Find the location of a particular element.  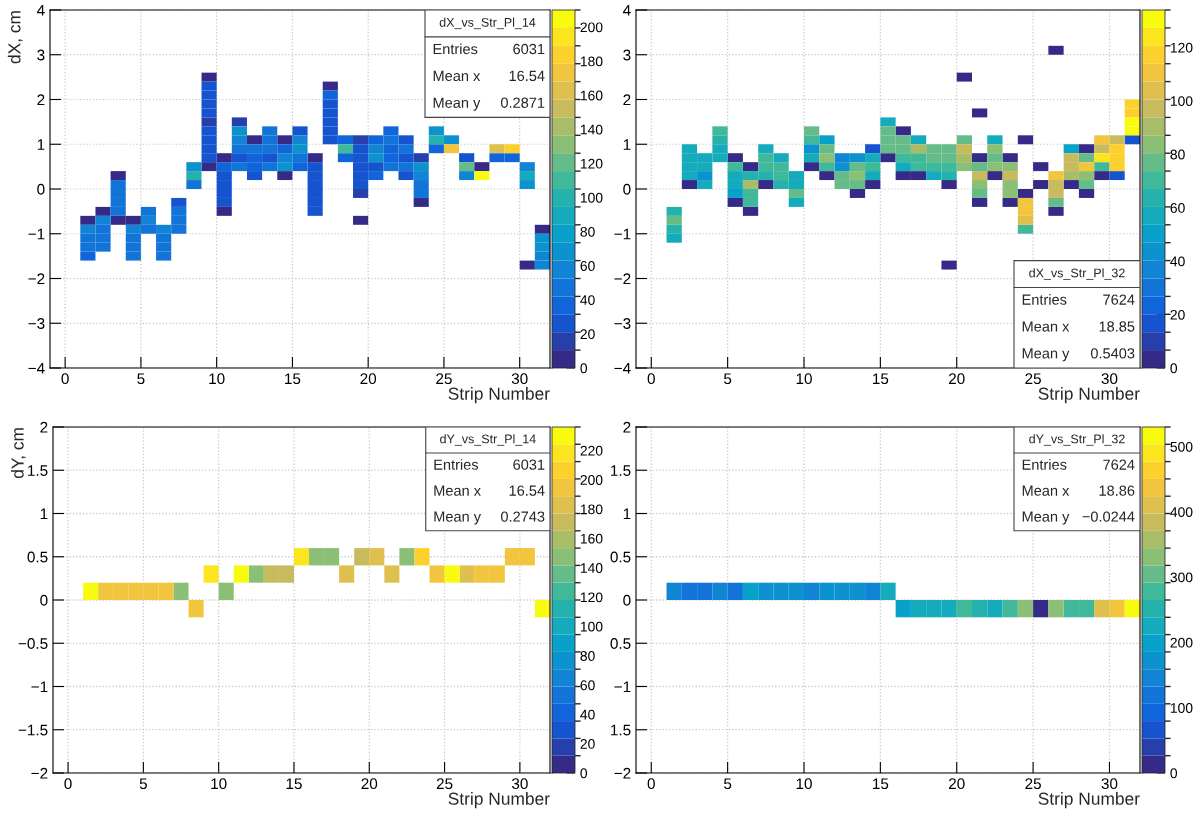

annotation: dX_vs_Str_Pl_14 is located at coordinates (487, 23).